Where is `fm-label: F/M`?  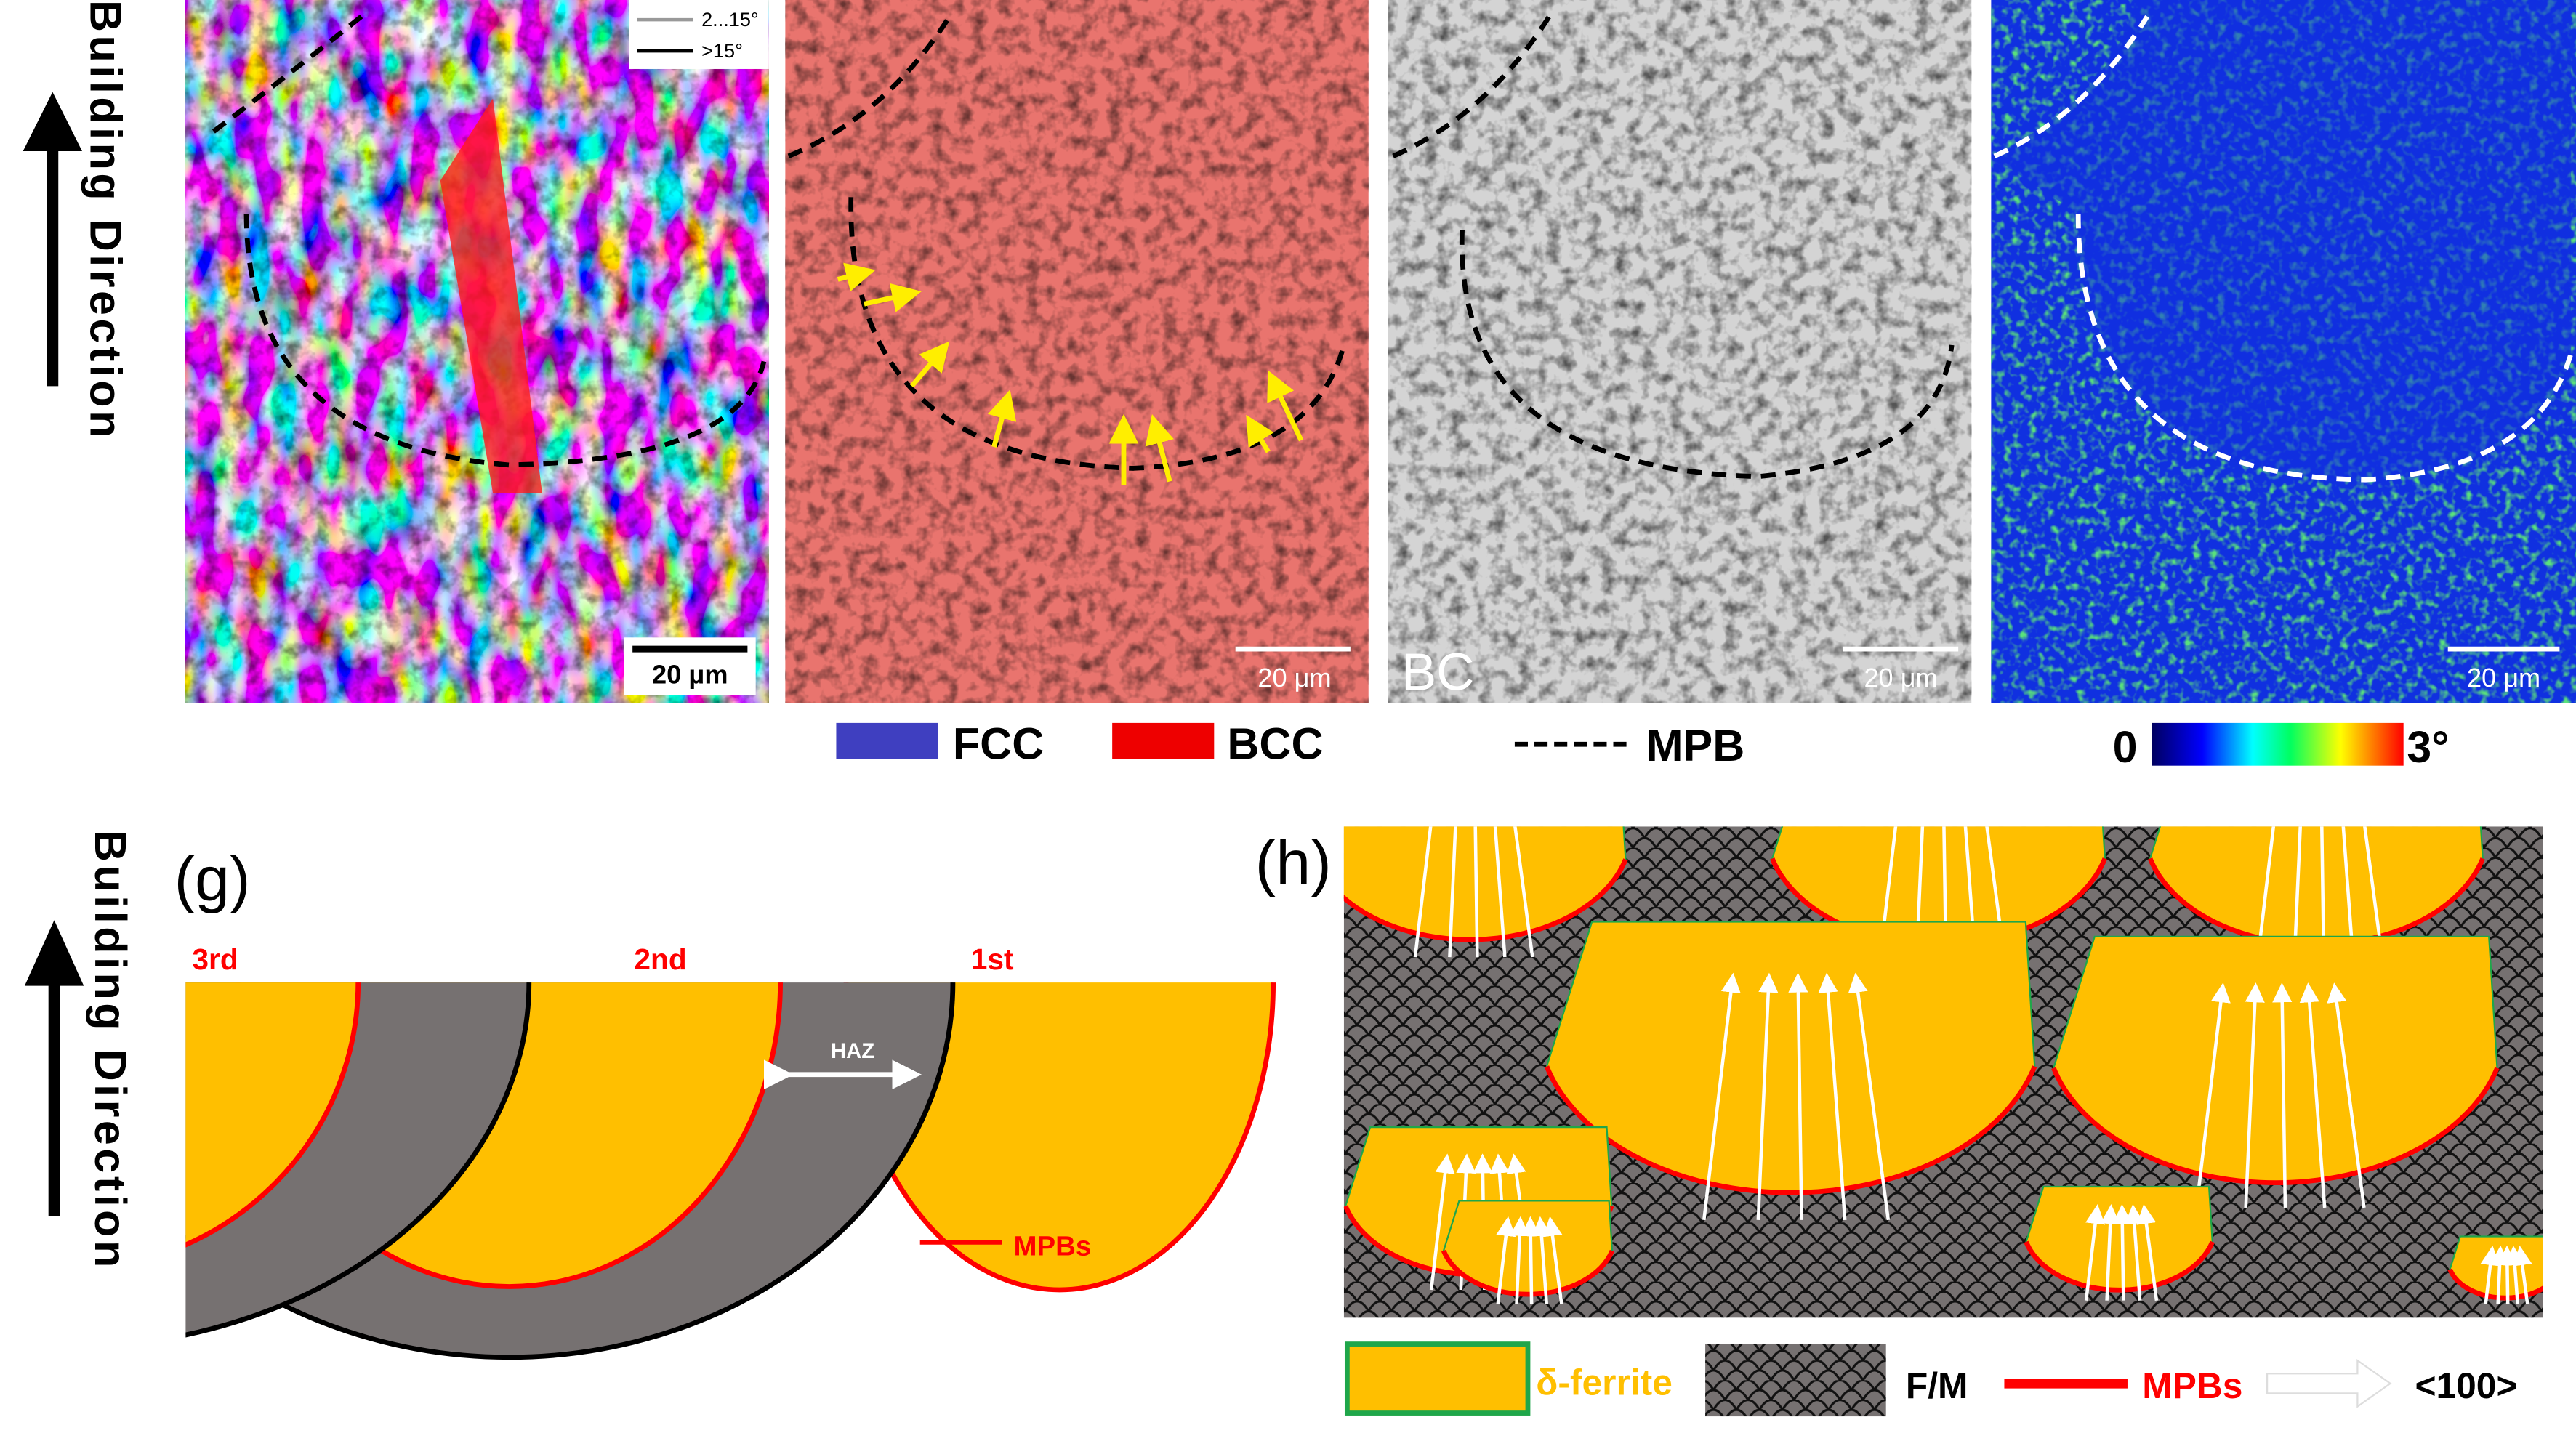
fm-label: F/M is located at coordinates (1937, 1385).